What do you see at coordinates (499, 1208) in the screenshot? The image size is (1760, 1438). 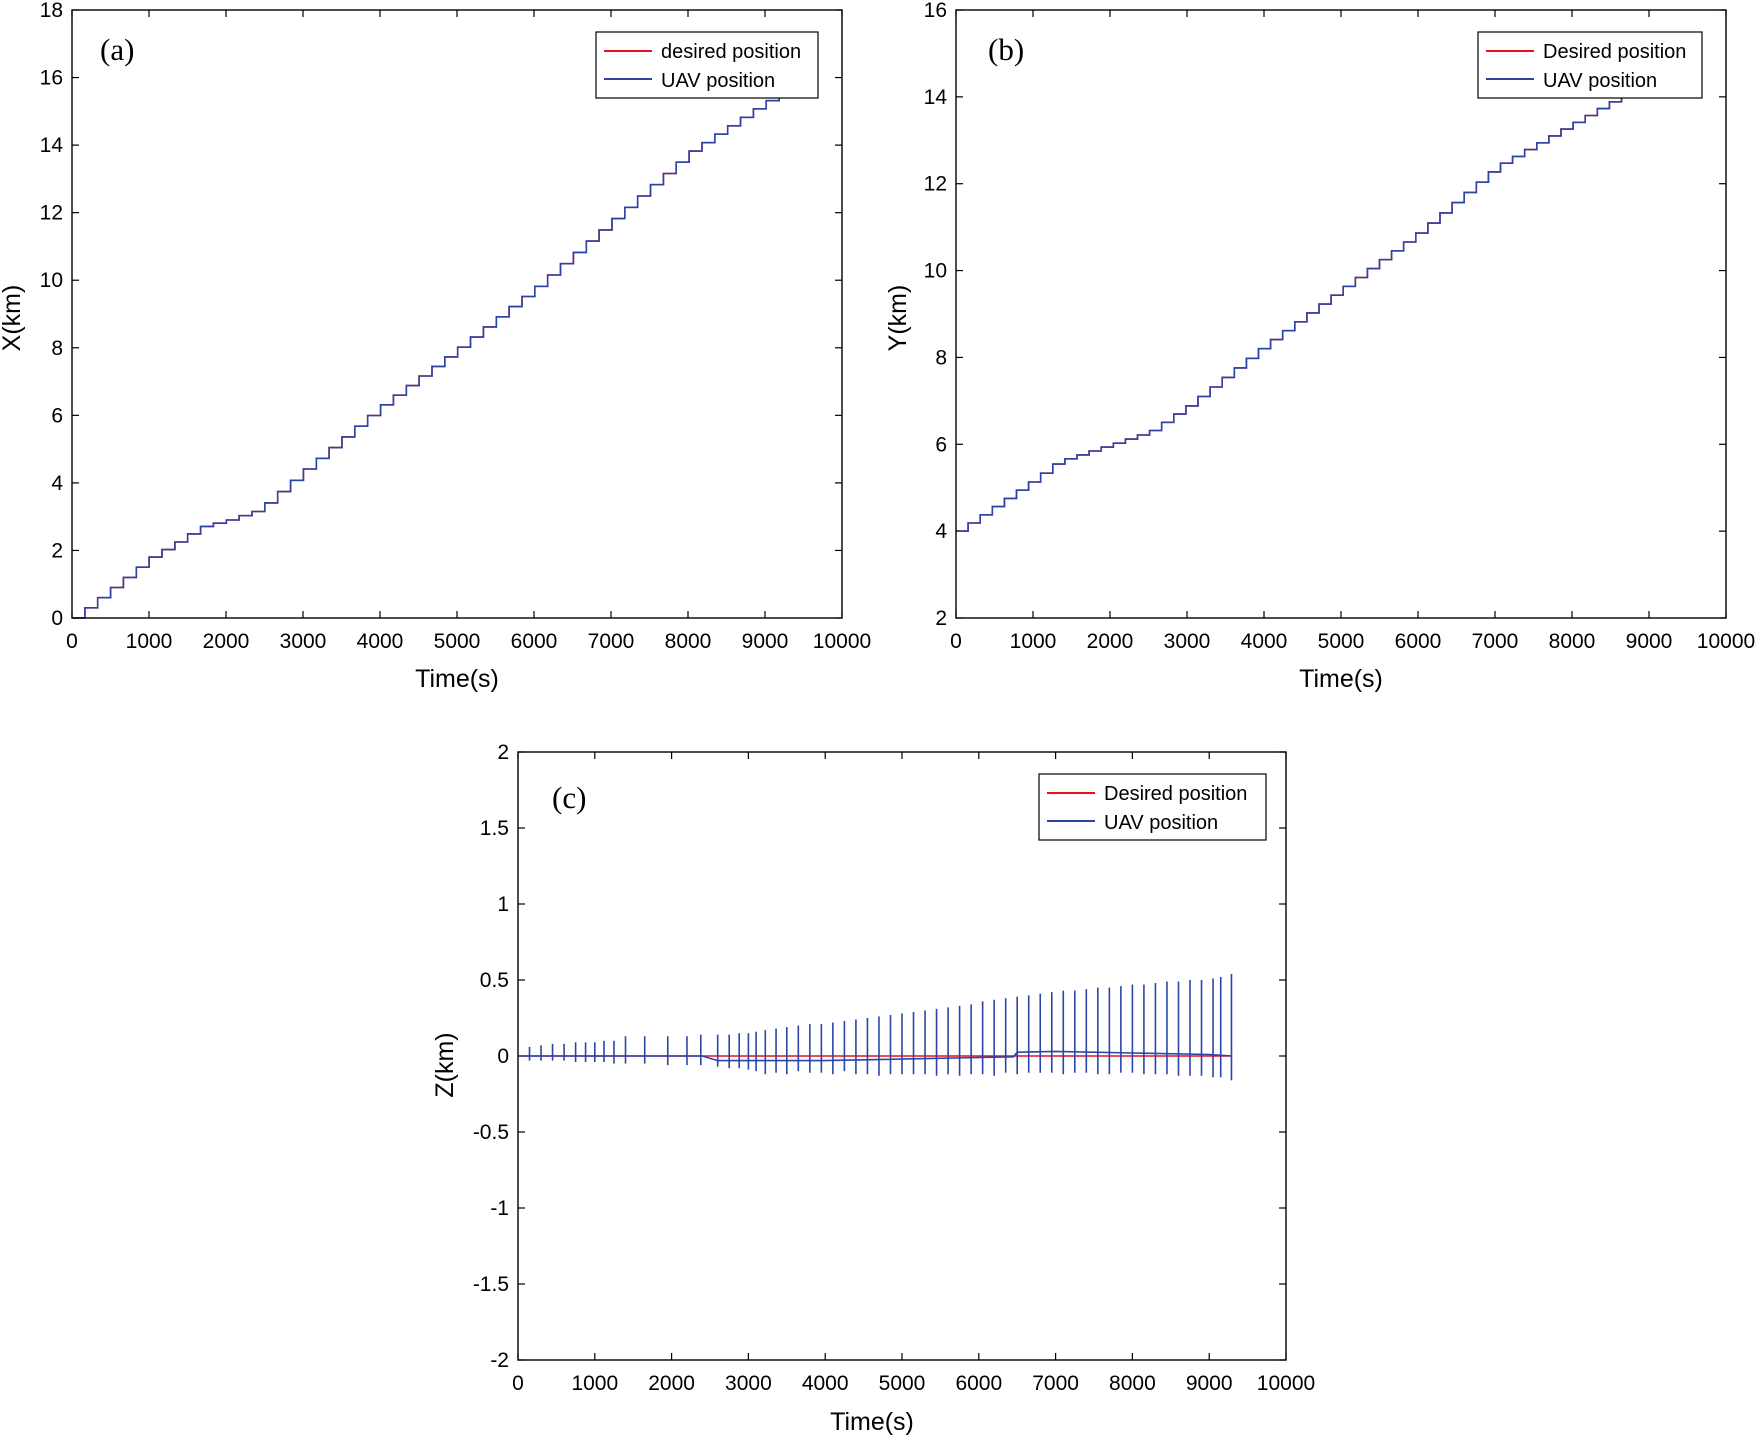 I see `y-tick-label: -1` at bounding box center [499, 1208].